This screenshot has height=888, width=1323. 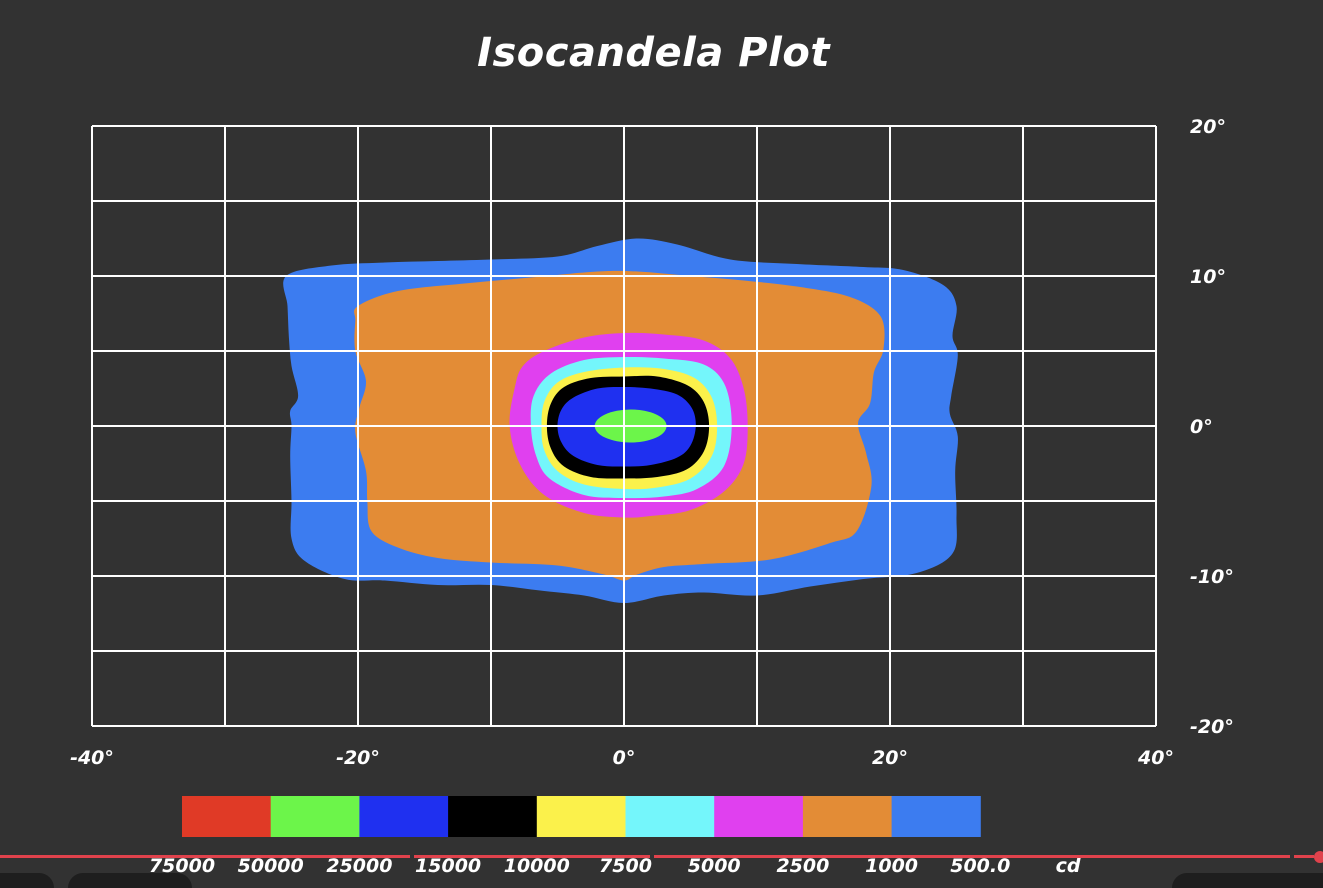 What do you see at coordinates (653, 53) in the screenshot?
I see `chart-title: Isocandela Plot` at bounding box center [653, 53].